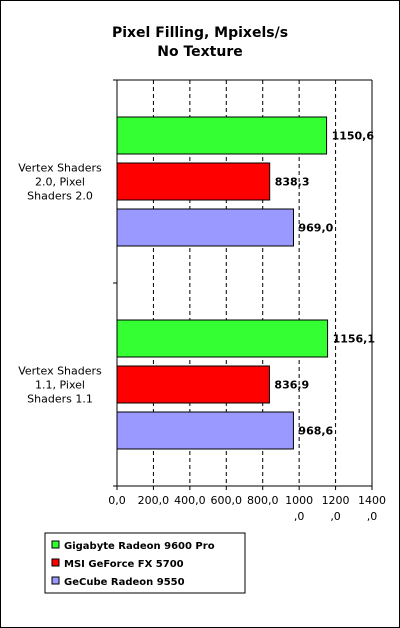 This screenshot has height=628, width=400. I want to click on data-label: 1150,6, so click(353, 136).